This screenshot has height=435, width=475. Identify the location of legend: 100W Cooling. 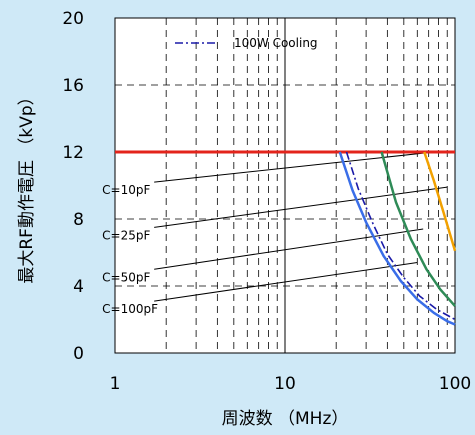
(246, 43).